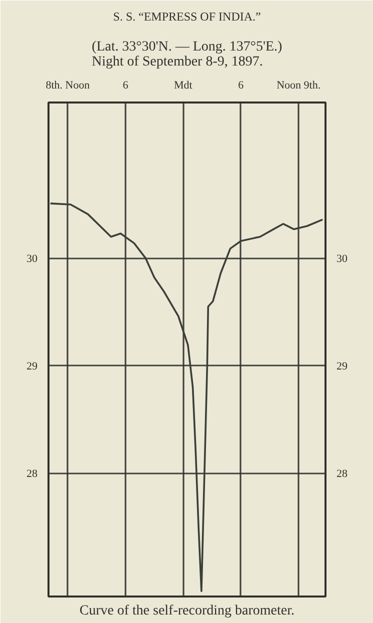 This screenshot has height=623, width=373. What do you see at coordinates (68, 86) in the screenshot?
I see `x-tick-label: 8th. Noon` at bounding box center [68, 86].